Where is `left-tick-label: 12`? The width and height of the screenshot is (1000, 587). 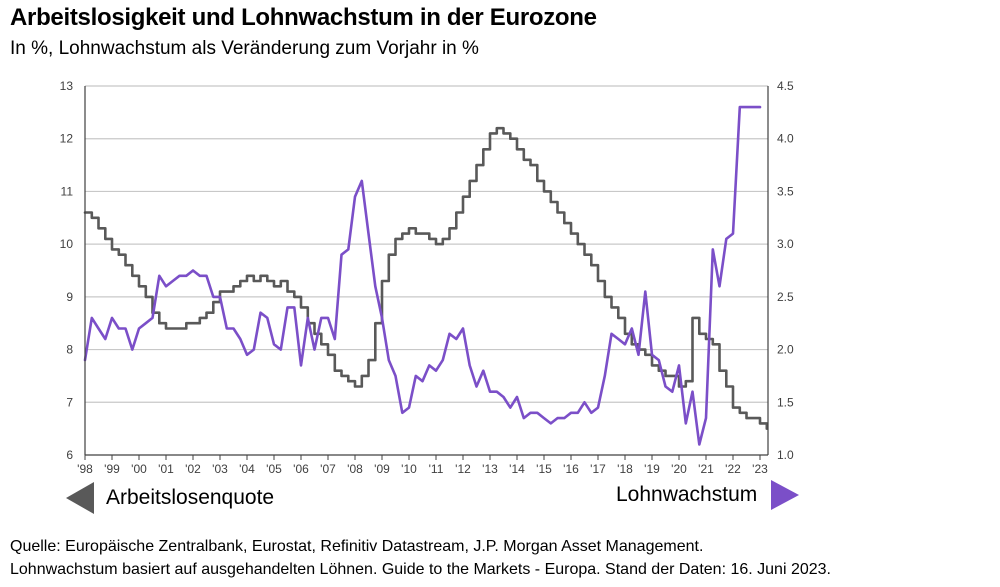 left-tick-label: 12 is located at coordinates (67, 139).